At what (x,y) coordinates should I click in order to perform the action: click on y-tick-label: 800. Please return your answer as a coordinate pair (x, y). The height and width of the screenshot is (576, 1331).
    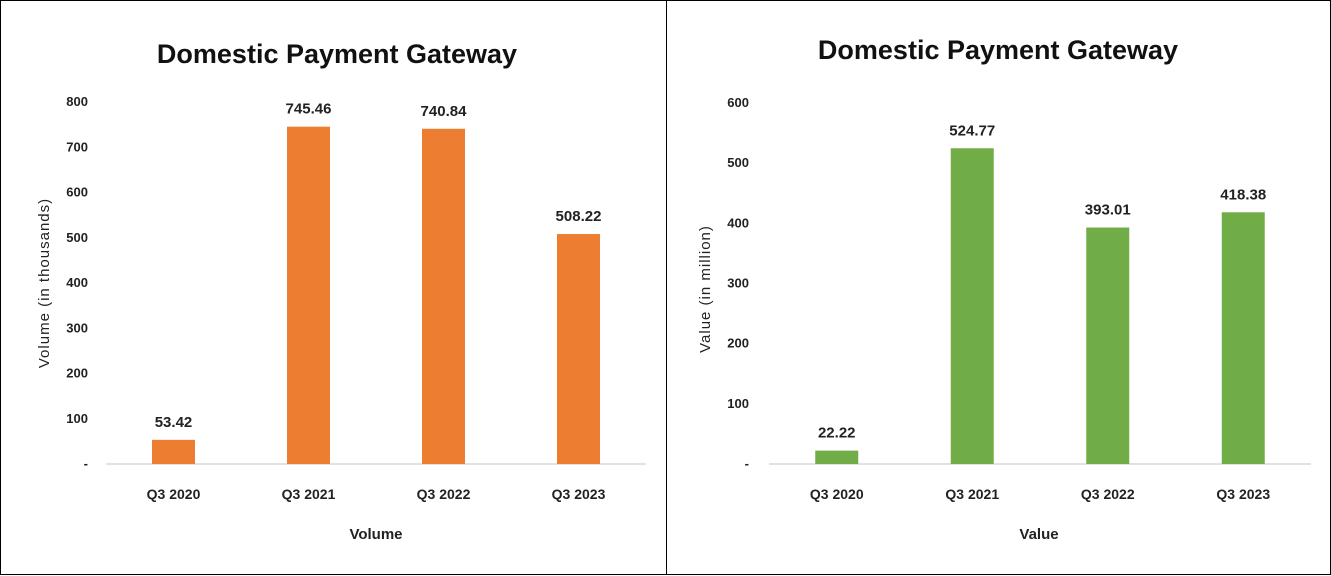
    Looking at the image, I should click on (77, 101).